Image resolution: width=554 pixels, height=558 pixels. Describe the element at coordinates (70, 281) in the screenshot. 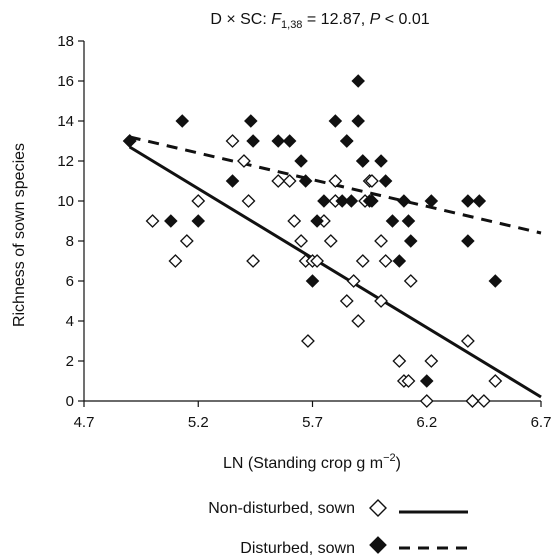

I see `y-tick-label: 6` at that location.